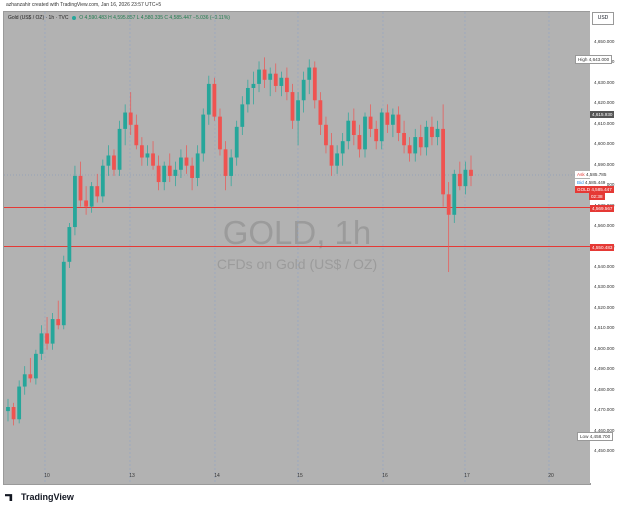  Describe the element at coordinates (583, 59) in the screenshot. I see `high-label: High` at that location.